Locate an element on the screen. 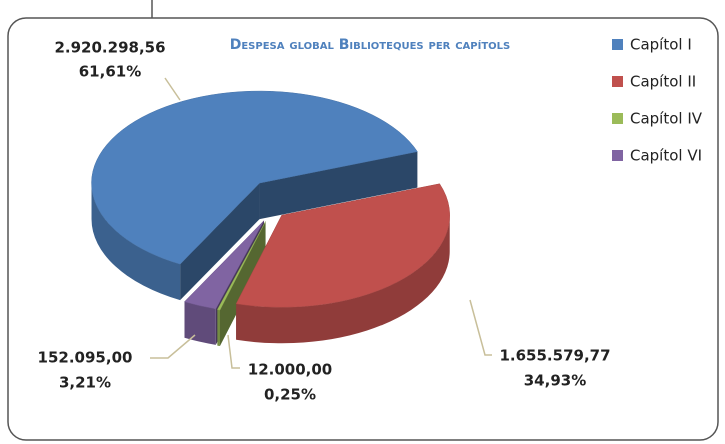 The width and height of the screenshot is (725, 444). data-label: 12.000,00 is located at coordinates (290, 370).